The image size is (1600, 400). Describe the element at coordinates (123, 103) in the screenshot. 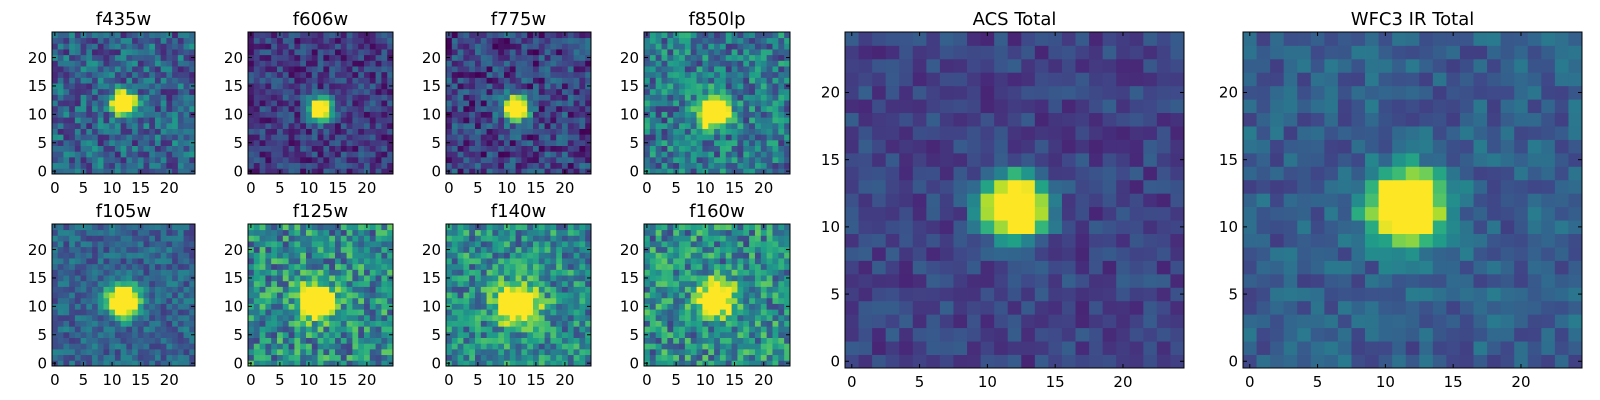

I see `axes-frame` at that location.